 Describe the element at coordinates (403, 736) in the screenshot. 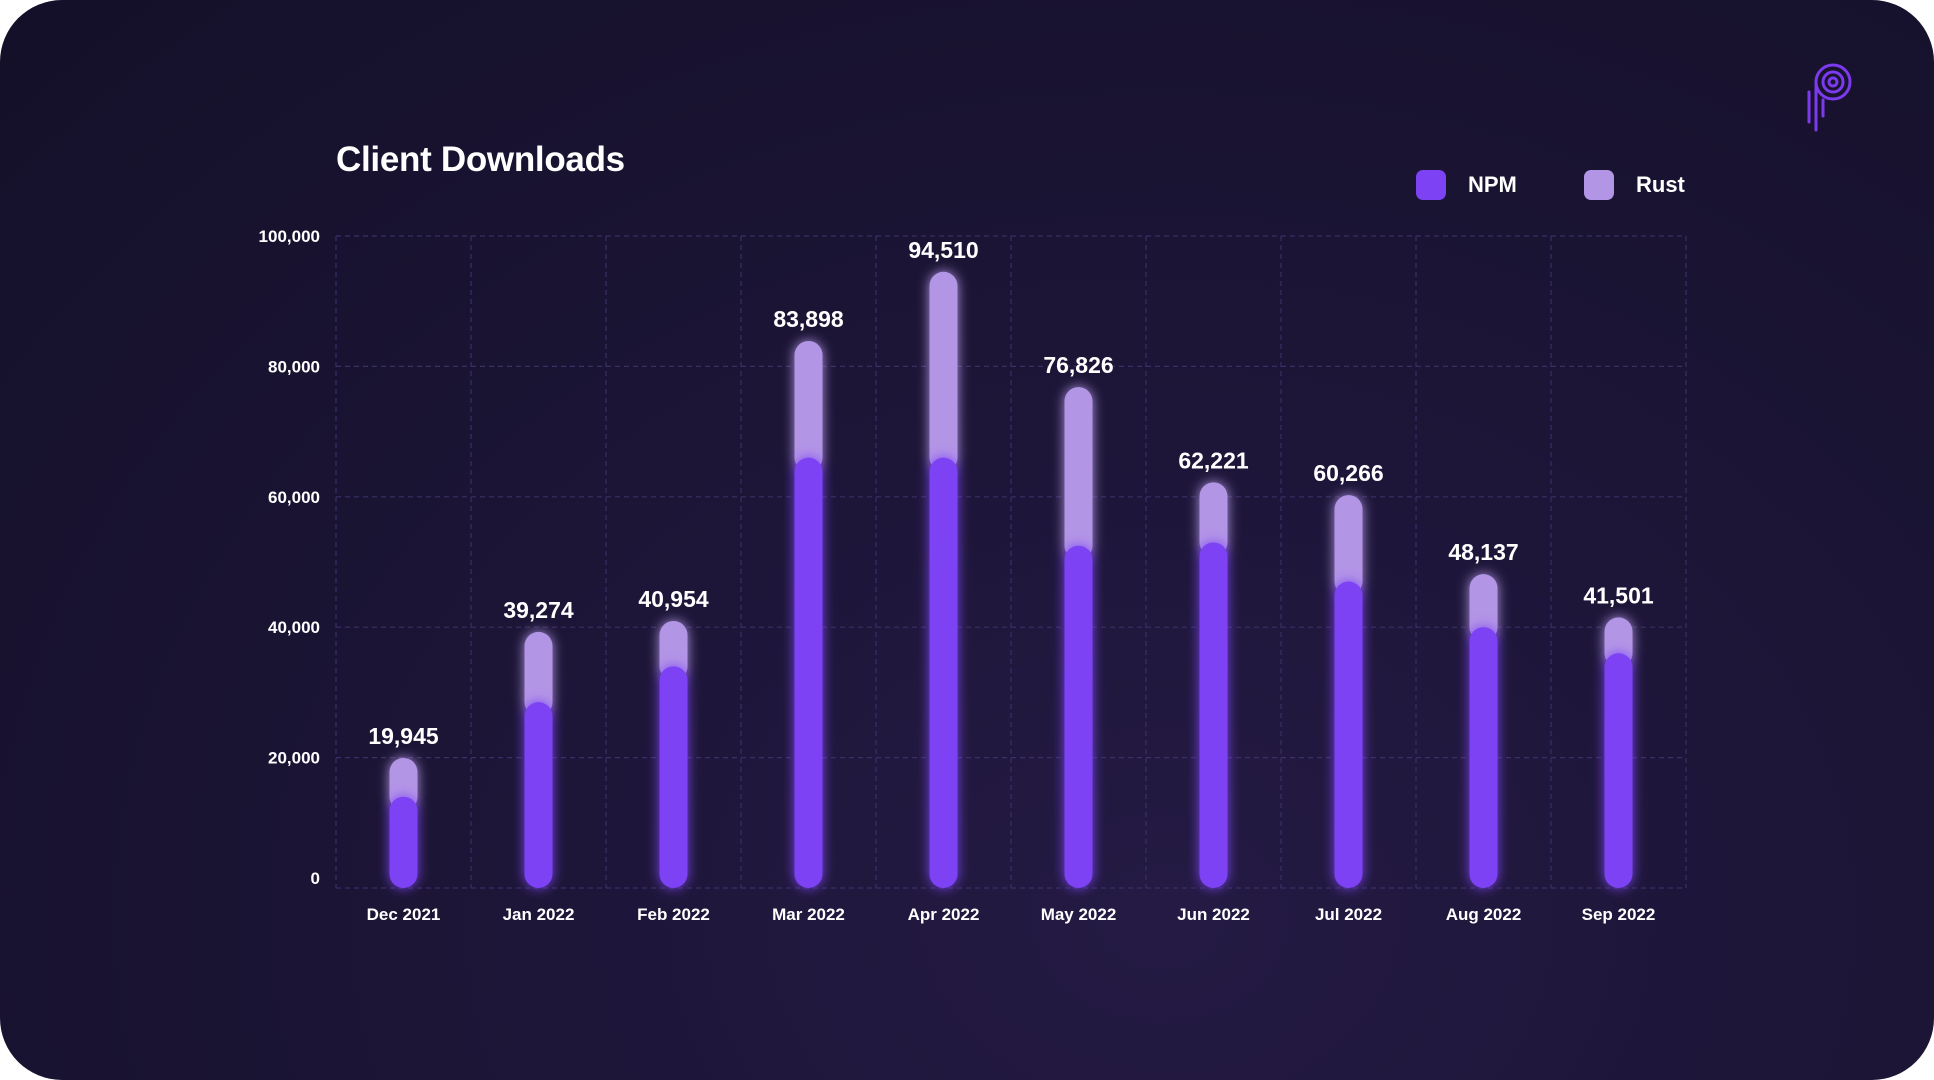

I see `data-label: 19,945` at that location.